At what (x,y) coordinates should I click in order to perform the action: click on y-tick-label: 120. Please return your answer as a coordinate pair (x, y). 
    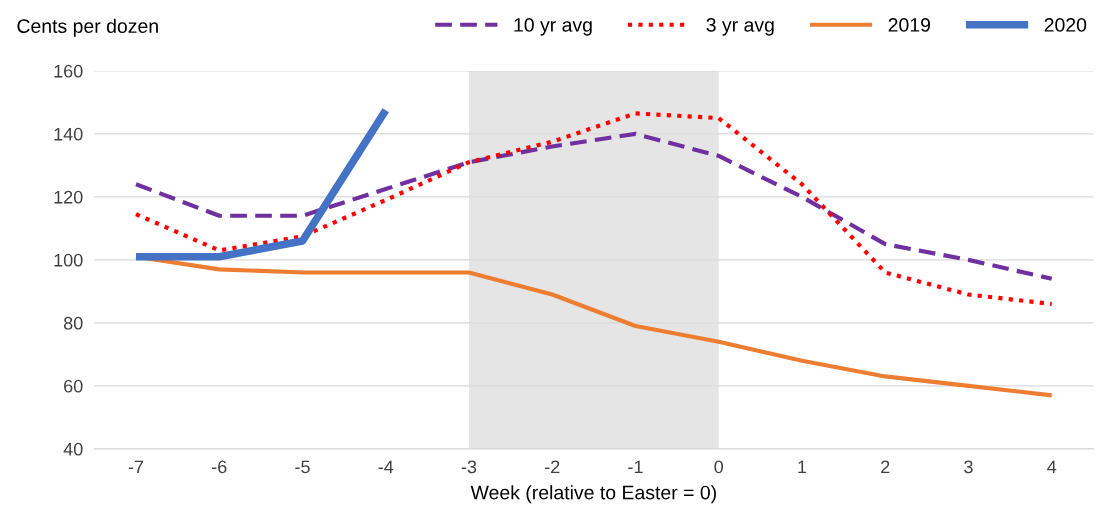
    Looking at the image, I should click on (68, 197).